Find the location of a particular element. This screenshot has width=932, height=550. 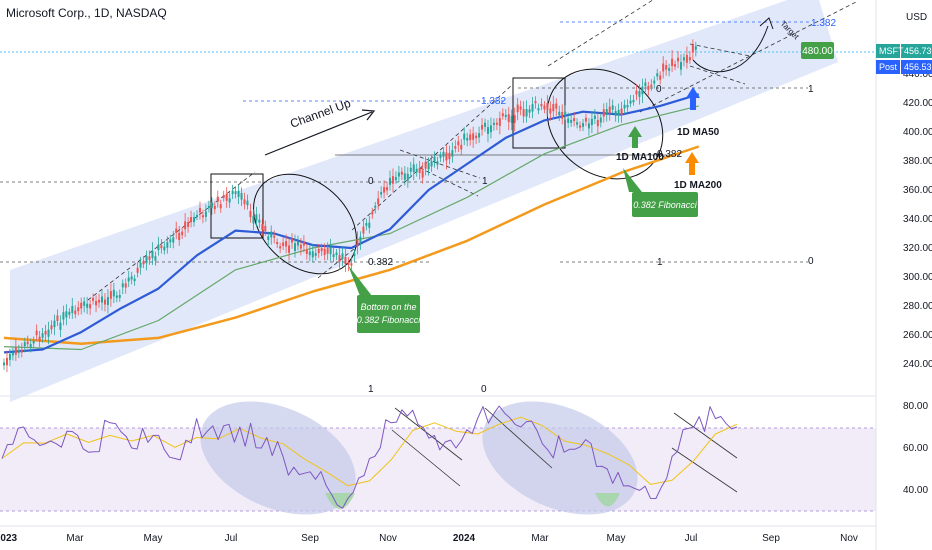

price-tag-label-bg is located at coordinates (888, 67).